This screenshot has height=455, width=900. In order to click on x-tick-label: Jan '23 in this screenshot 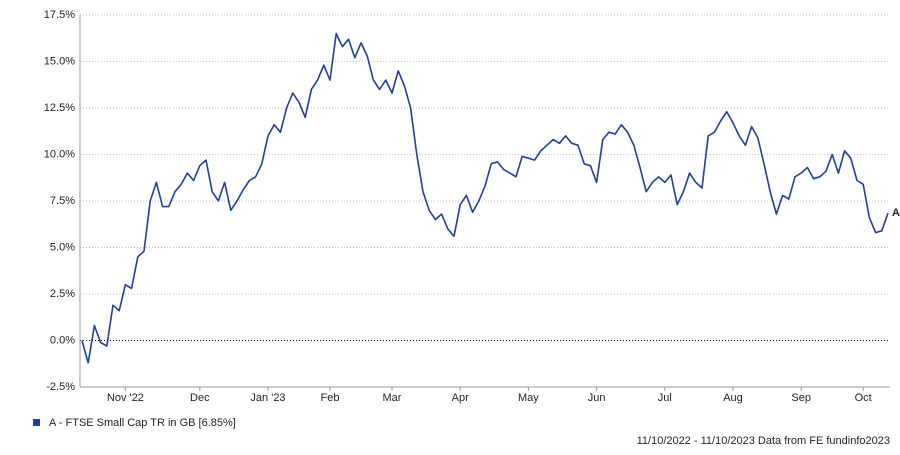, I will do `click(267, 398)`.